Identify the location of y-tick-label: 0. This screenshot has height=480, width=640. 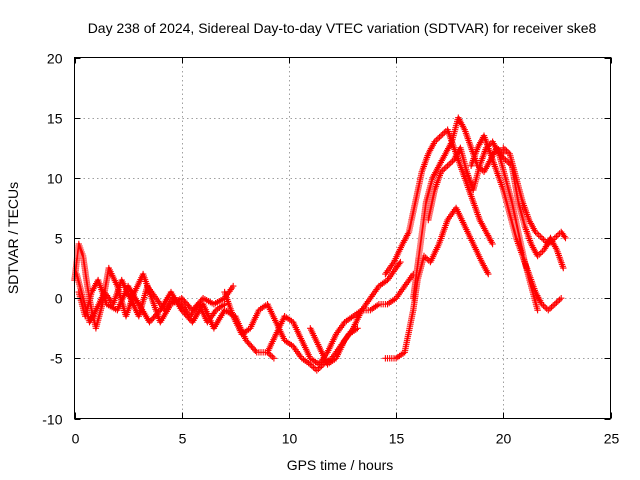
(59, 299).